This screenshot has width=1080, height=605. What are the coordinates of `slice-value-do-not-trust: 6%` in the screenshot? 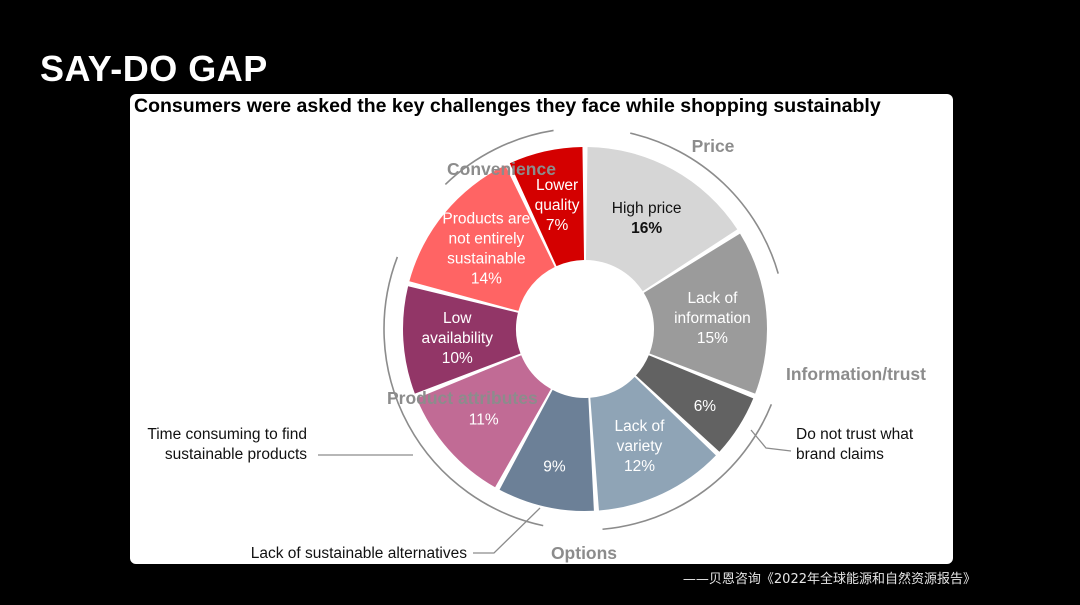 It's located at (705, 406).